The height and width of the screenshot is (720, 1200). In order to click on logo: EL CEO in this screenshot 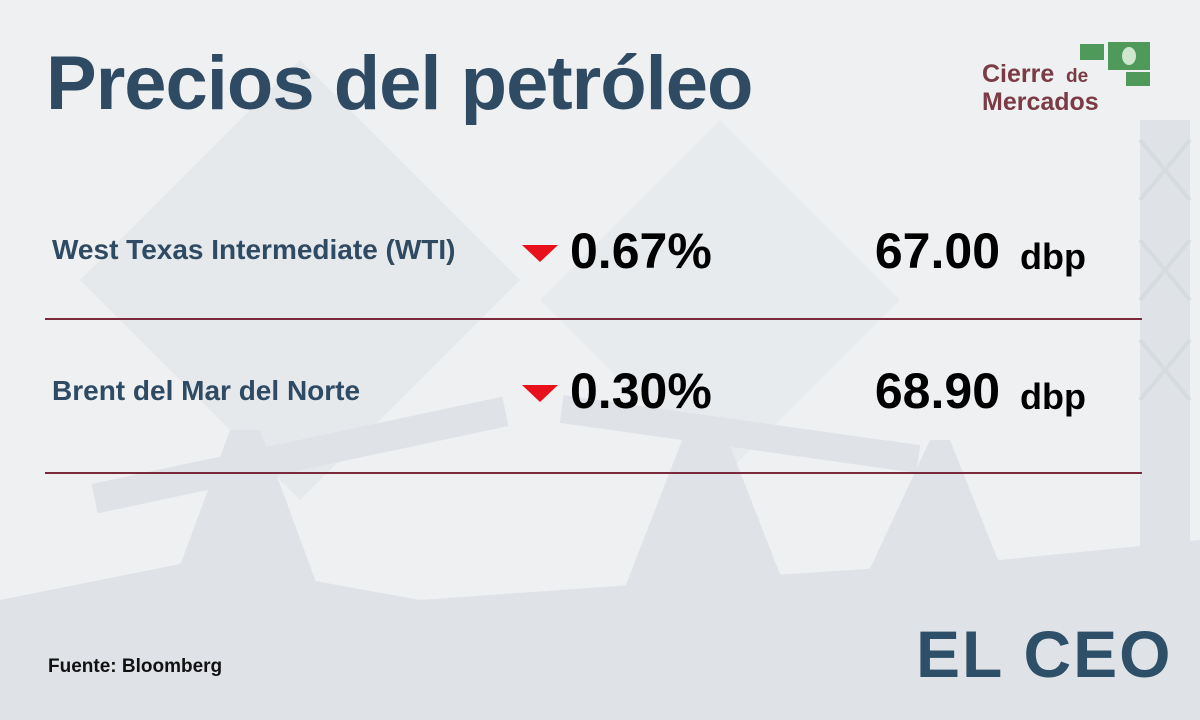, I will do `click(1044, 654)`.